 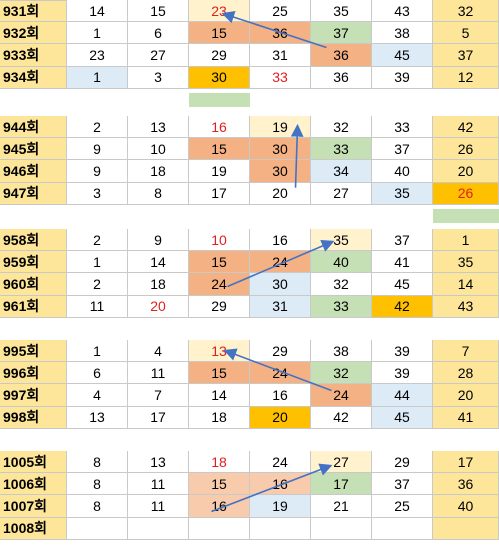 What do you see at coordinates (466, 506) in the screenshot?
I see `bonus-number-cell: 40` at bounding box center [466, 506].